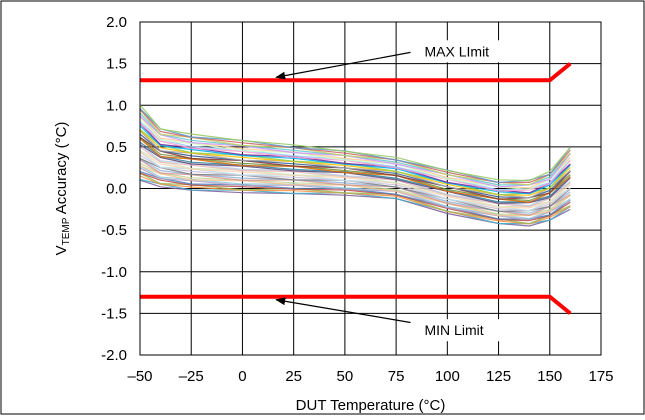  What do you see at coordinates (114, 355) in the screenshot?
I see `y-tick-label-8: -2.0` at bounding box center [114, 355].